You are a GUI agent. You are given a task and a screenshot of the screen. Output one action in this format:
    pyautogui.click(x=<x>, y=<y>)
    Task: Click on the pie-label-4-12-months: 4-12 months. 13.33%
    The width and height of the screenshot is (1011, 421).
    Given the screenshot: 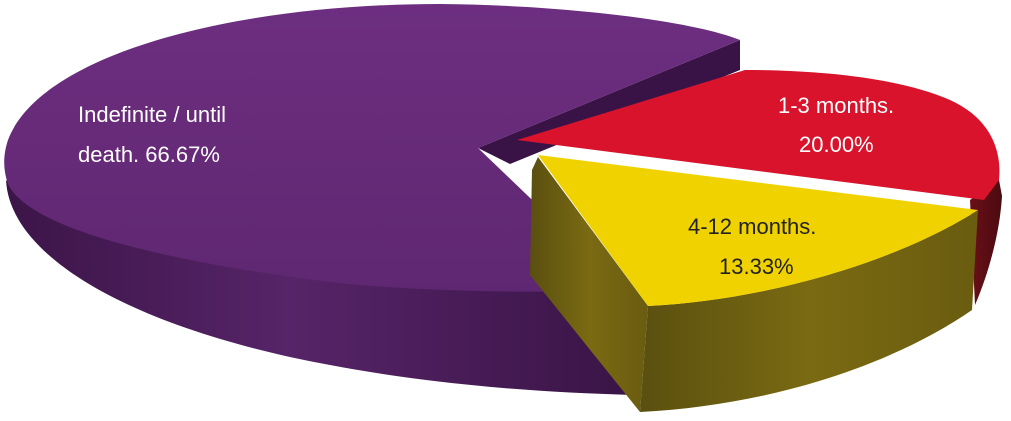 What is the action you would take?
    pyautogui.click(x=752, y=246)
    